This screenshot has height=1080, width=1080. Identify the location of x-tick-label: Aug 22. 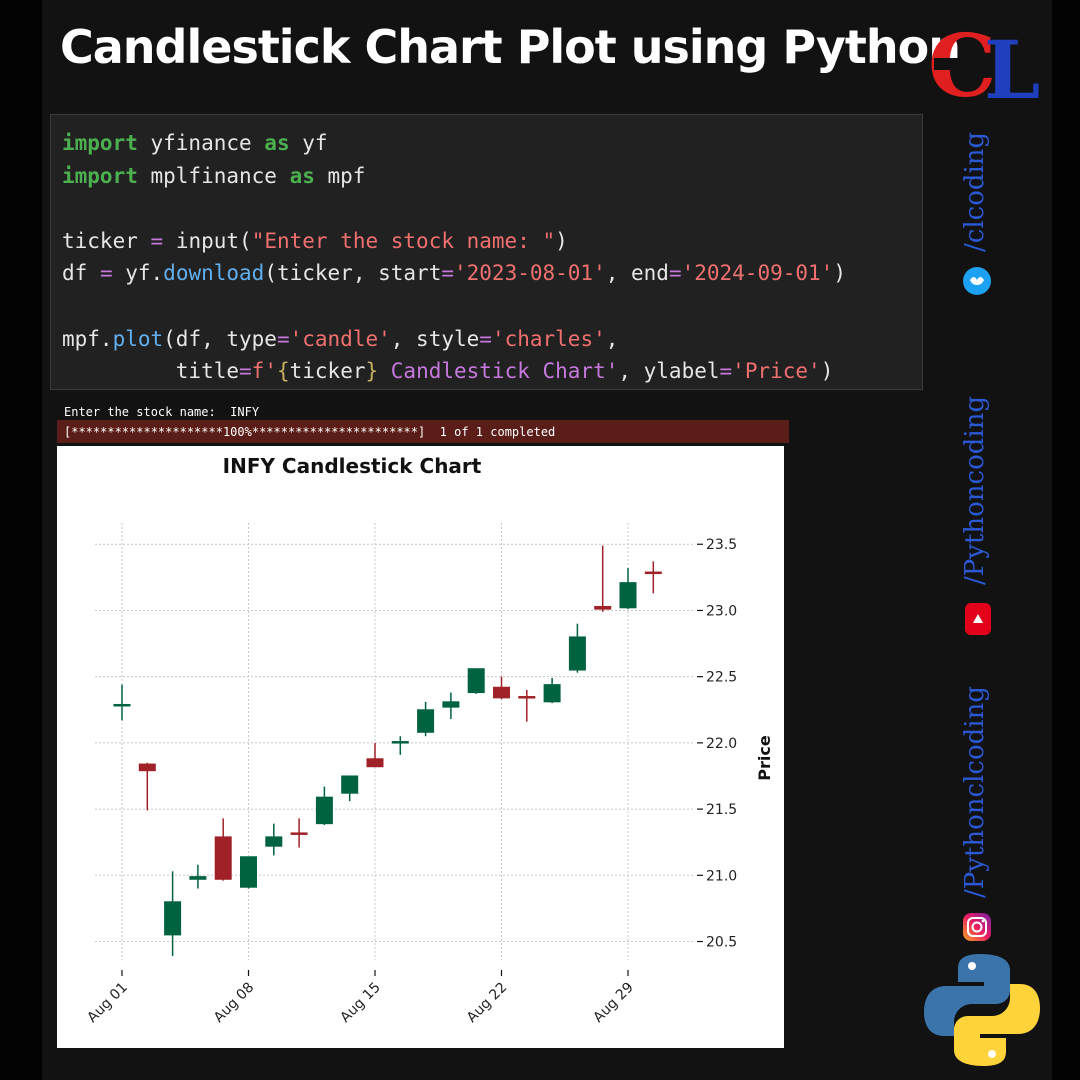
(487, 1003).